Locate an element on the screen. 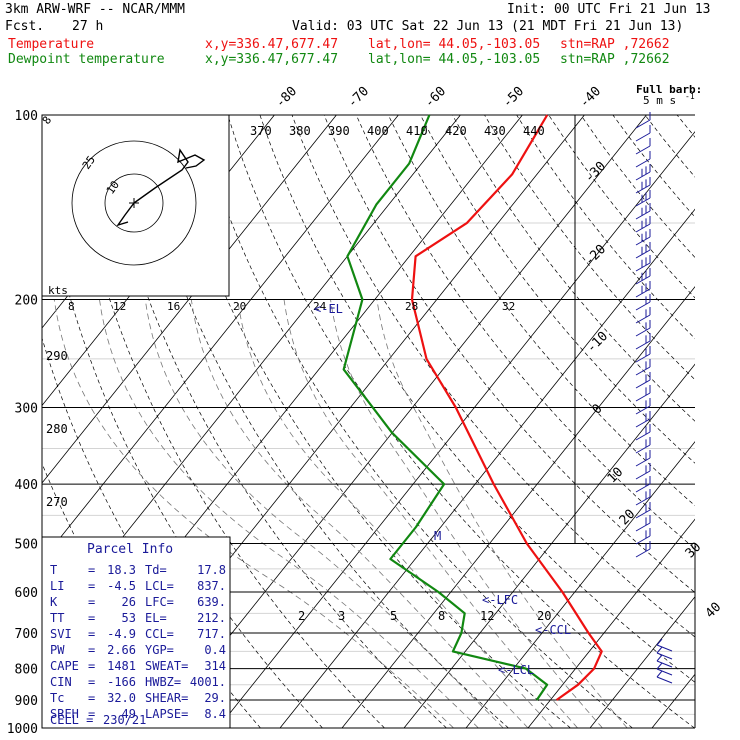 This screenshot has height=740, width=740. parcel-row-label: CIN is located at coordinates (61, 682).